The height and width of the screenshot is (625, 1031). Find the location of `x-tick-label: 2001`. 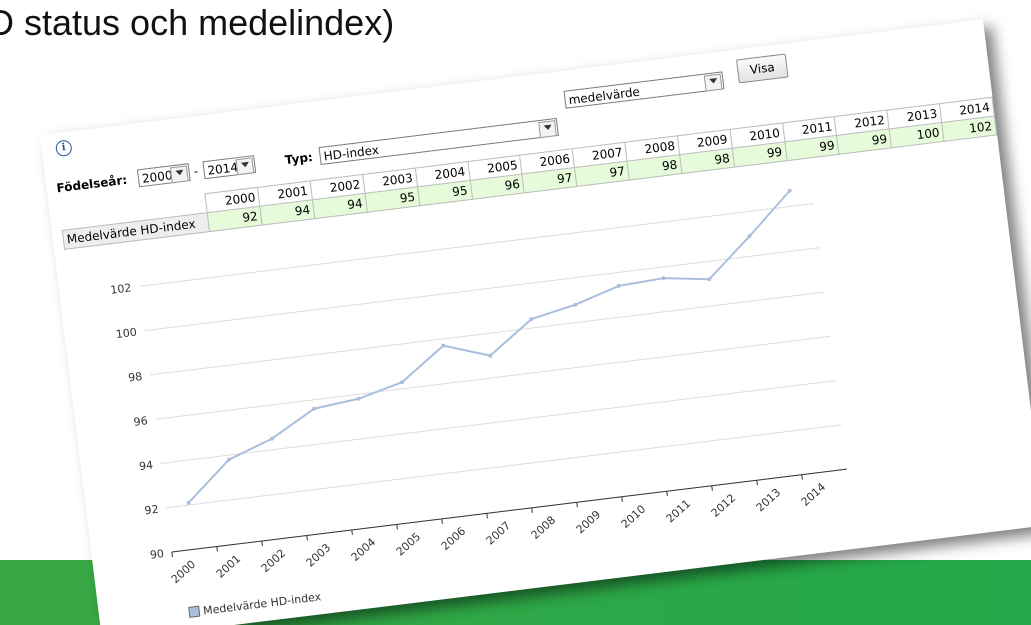

x-tick-label: 2001 is located at coordinates (229, 566).